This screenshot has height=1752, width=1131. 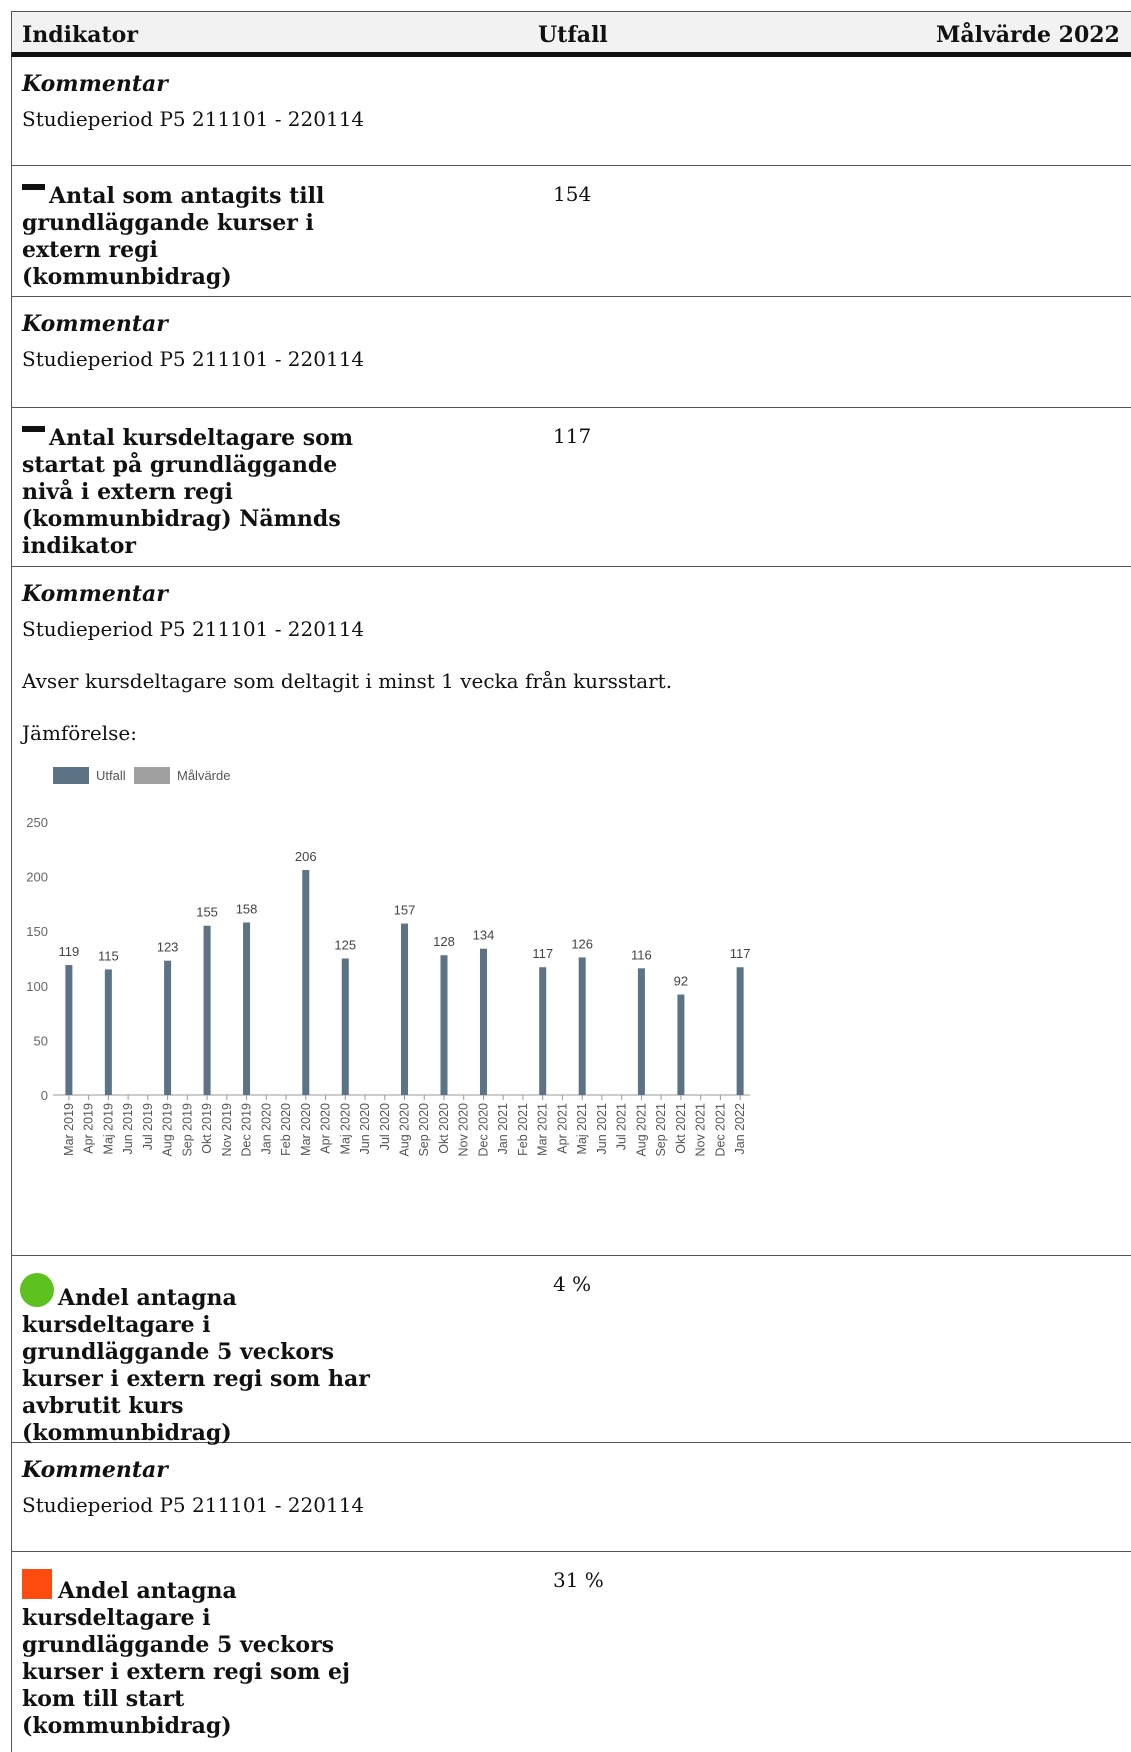 I want to click on red-square-icon, so click(x=37, y=1584).